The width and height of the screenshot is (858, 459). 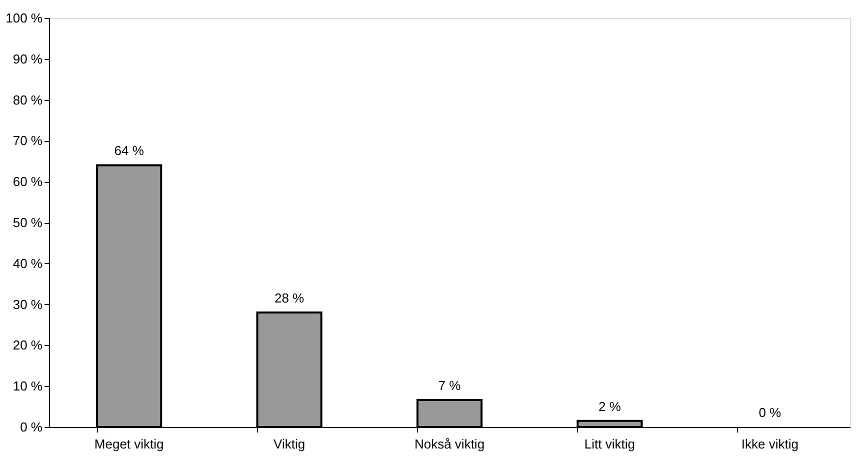 What do you see at coordinates (27, 263) in the screenshot?
I see `y-tick-label: 40 %` at bounding box center [27, 263].